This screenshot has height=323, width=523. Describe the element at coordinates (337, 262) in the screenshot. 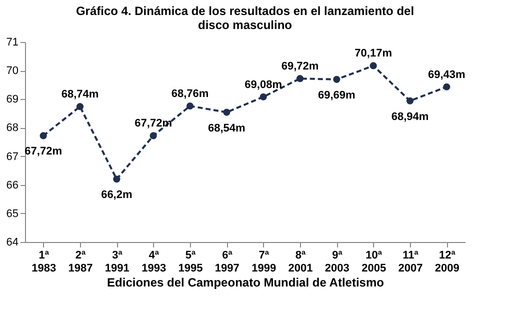

I see `x-tick-label: 9ª 2003` at that location.